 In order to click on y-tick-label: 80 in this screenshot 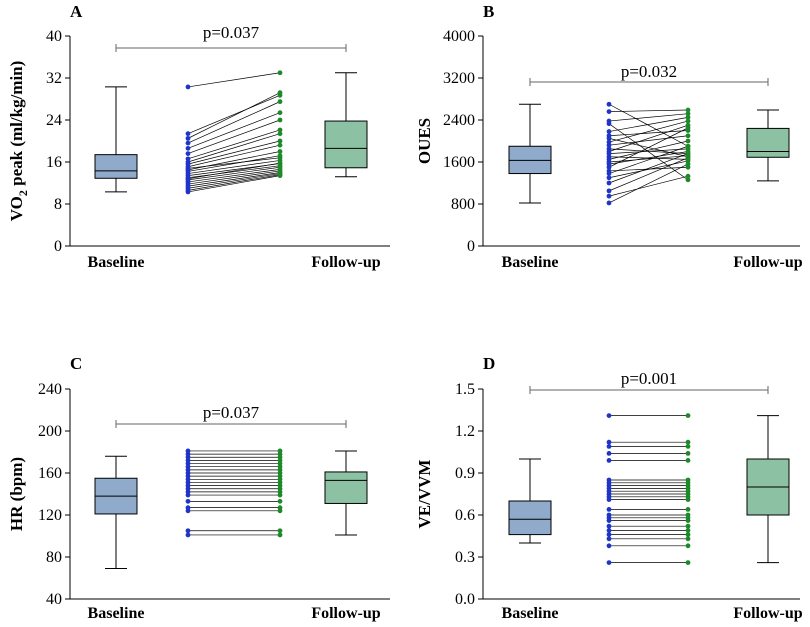, I will do `click(54, 557)`.